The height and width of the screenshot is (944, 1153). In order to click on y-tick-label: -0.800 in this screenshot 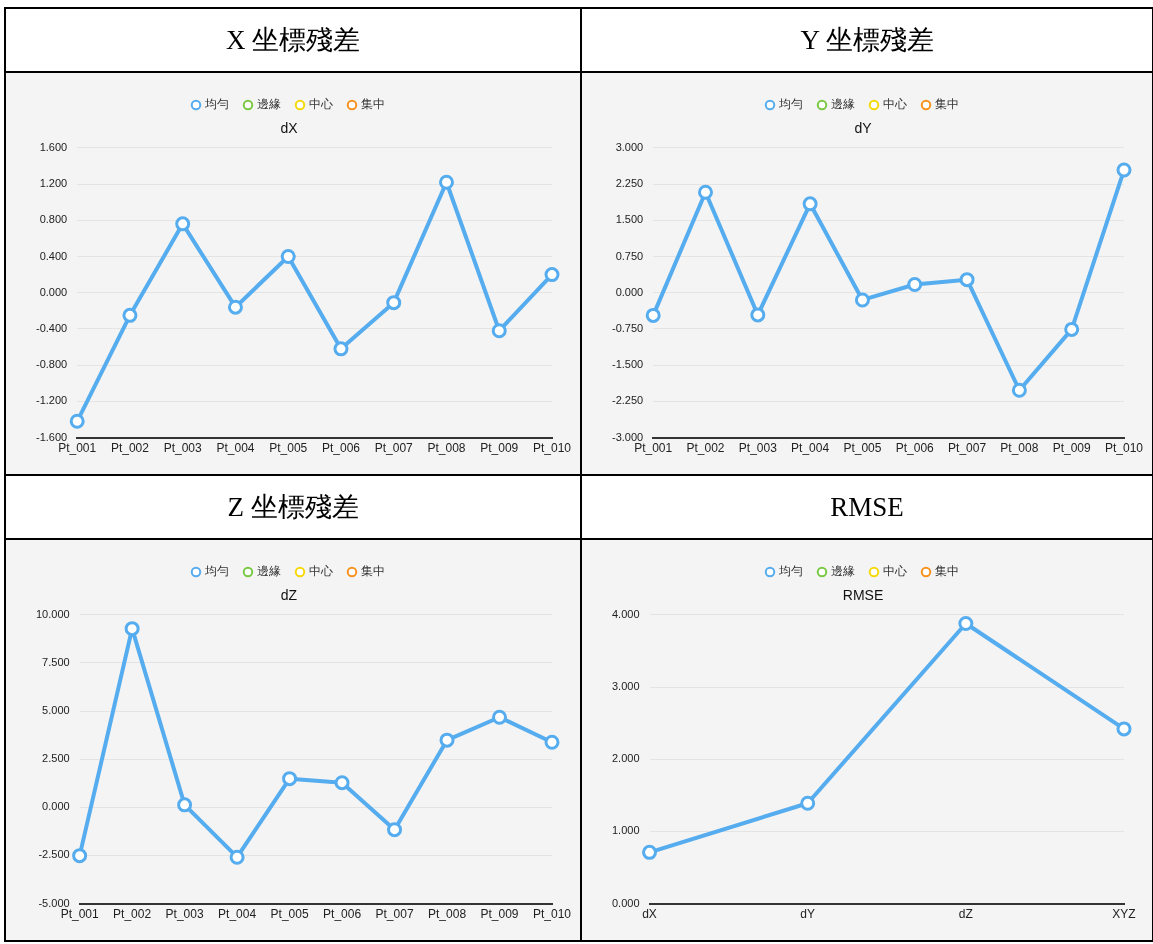, I will do `click(51, 364)`.